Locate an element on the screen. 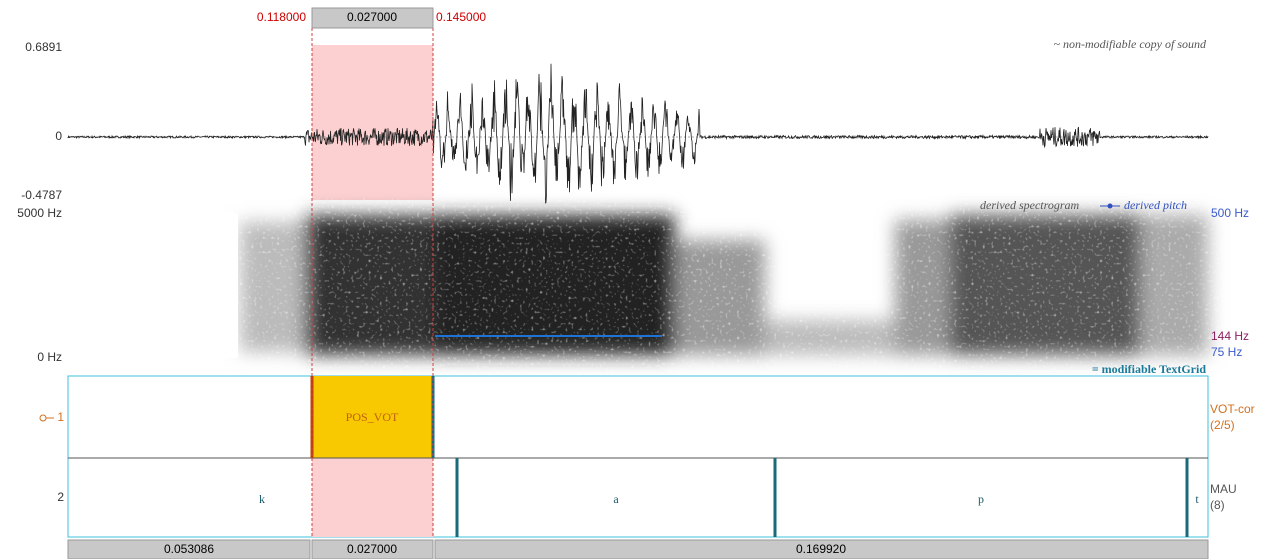 This screenshot has height=559, width=1262. pitch-bottom: 75 Hz is located at coordinates (1226, 352).